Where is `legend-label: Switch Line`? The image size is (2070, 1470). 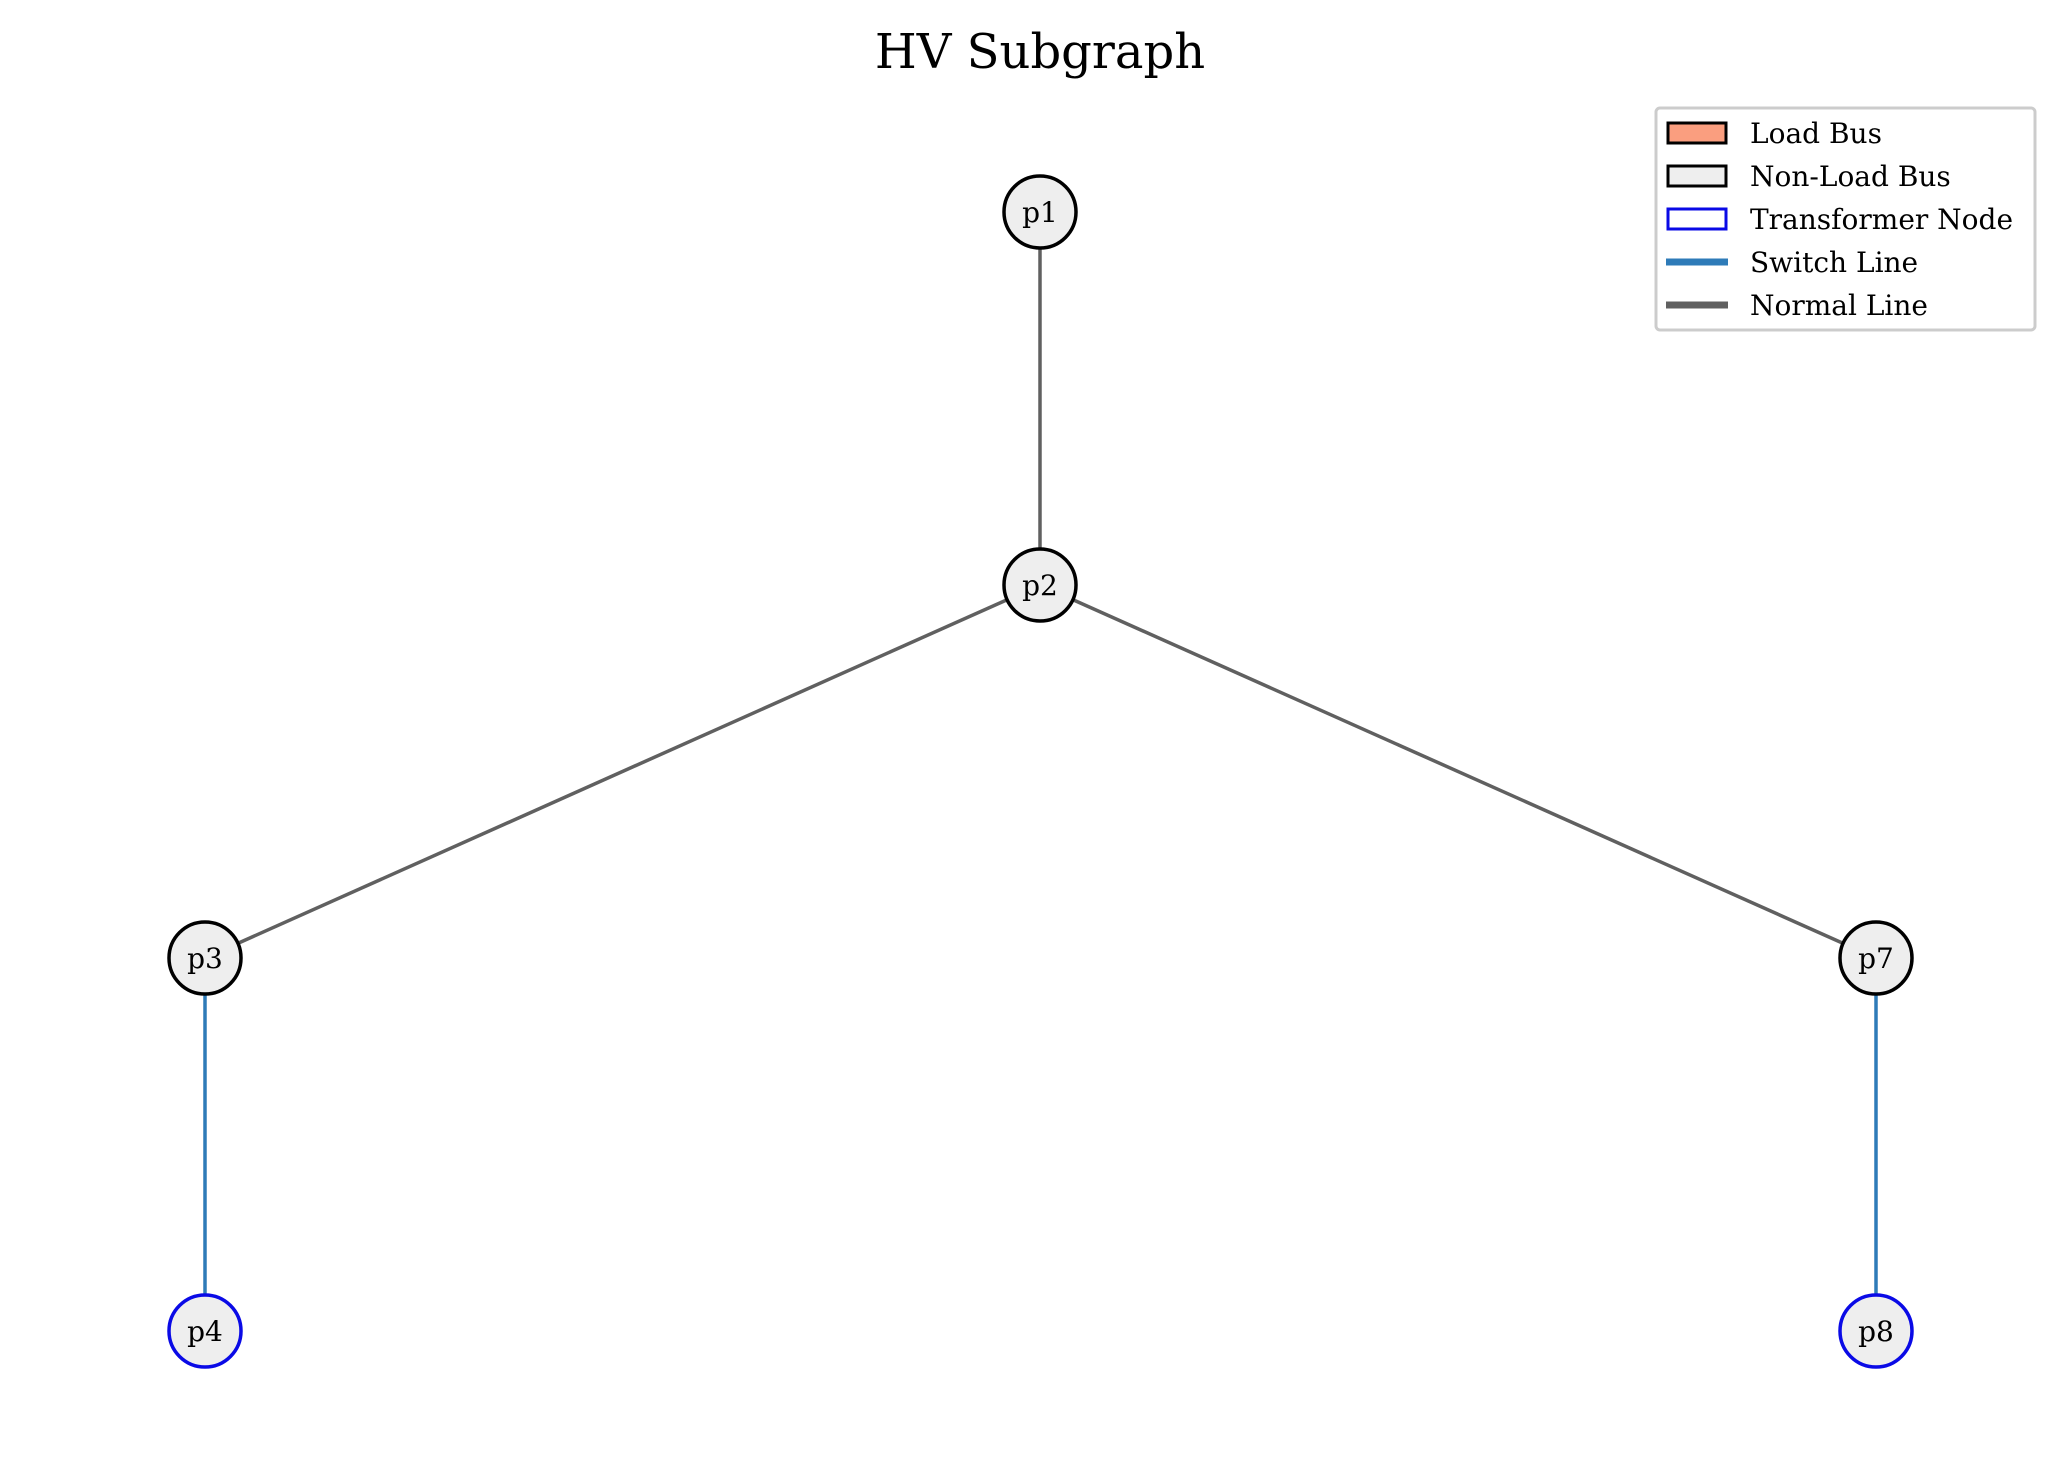 legend-label: Switch Line is located at coordinates (1834, 262).